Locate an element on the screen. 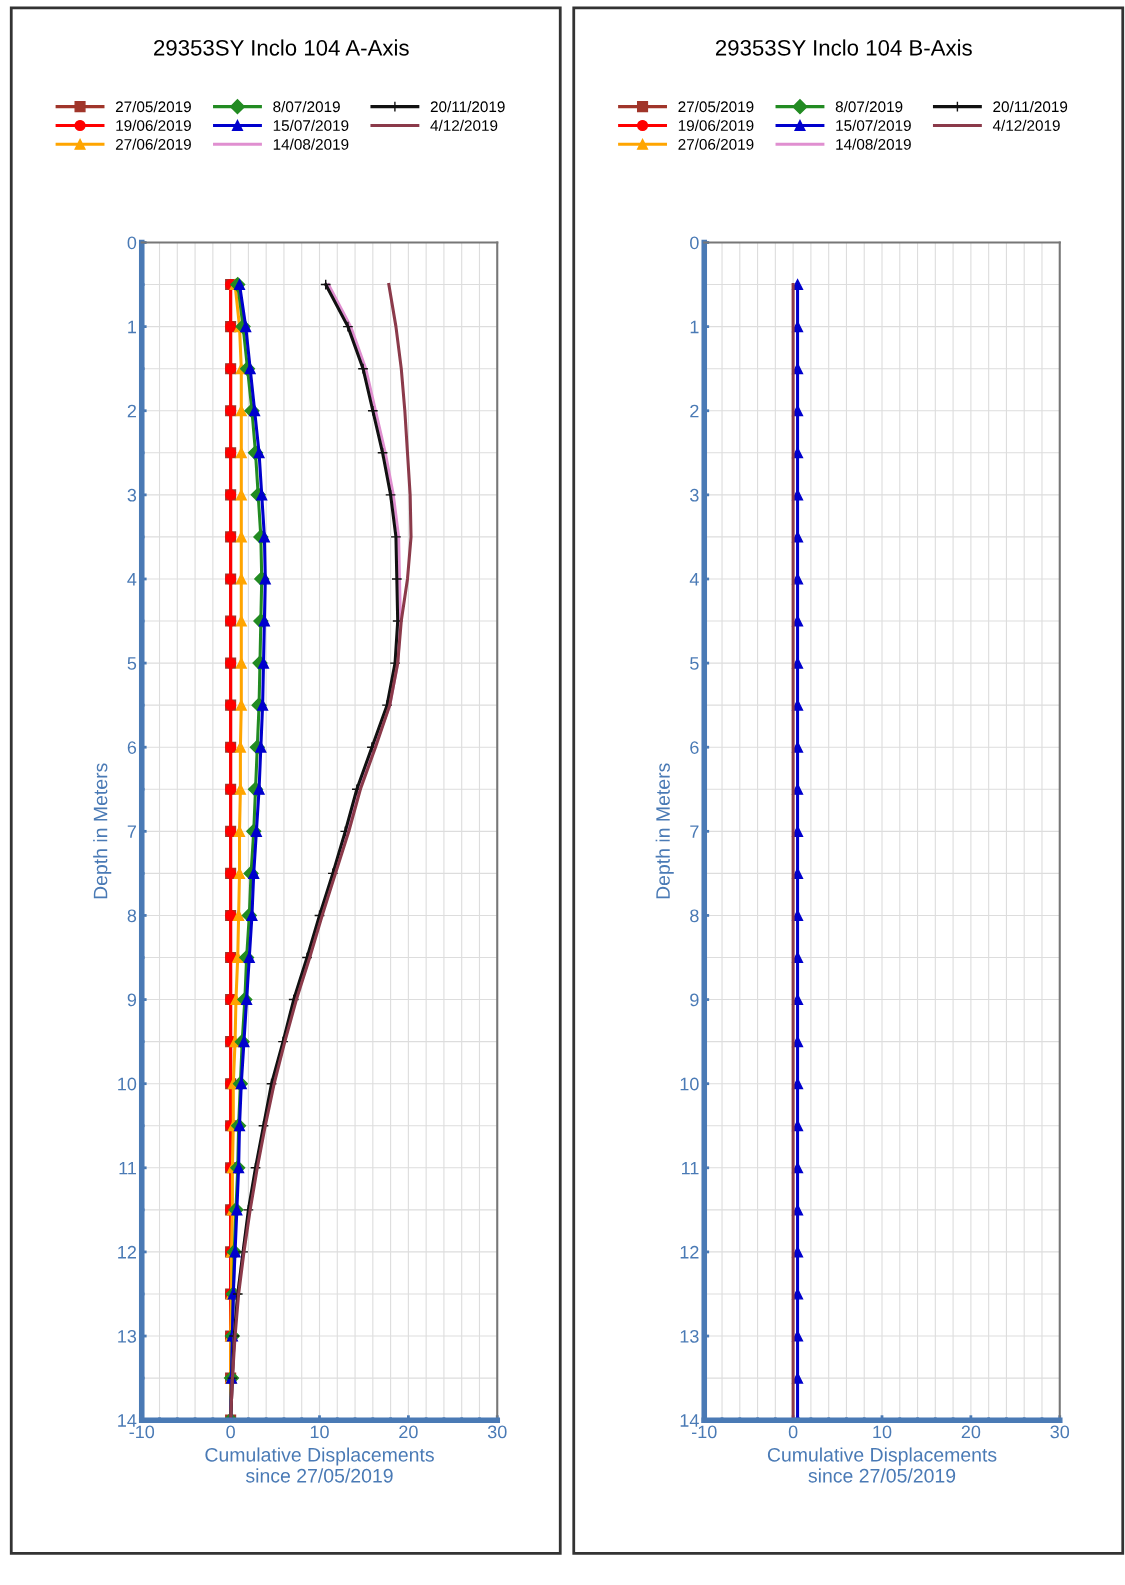 Image resolution: width=1125 pixels, height=1585 pixels. chart-title: 29353SY Inclo 104 B-Axis is located at coordinates (843, 47).